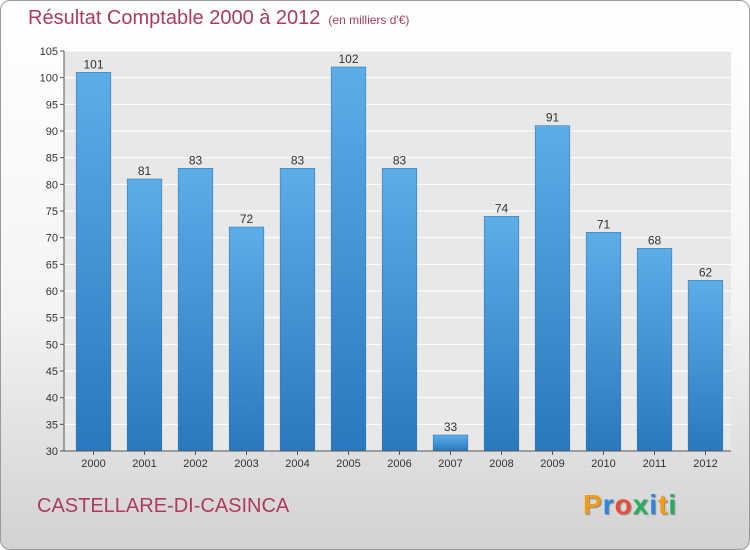 This screenshot has height=550, width=750. Describe the element at coordinates (52, 212) in the screenshot. I see `y-tick-label: 75` at that location.